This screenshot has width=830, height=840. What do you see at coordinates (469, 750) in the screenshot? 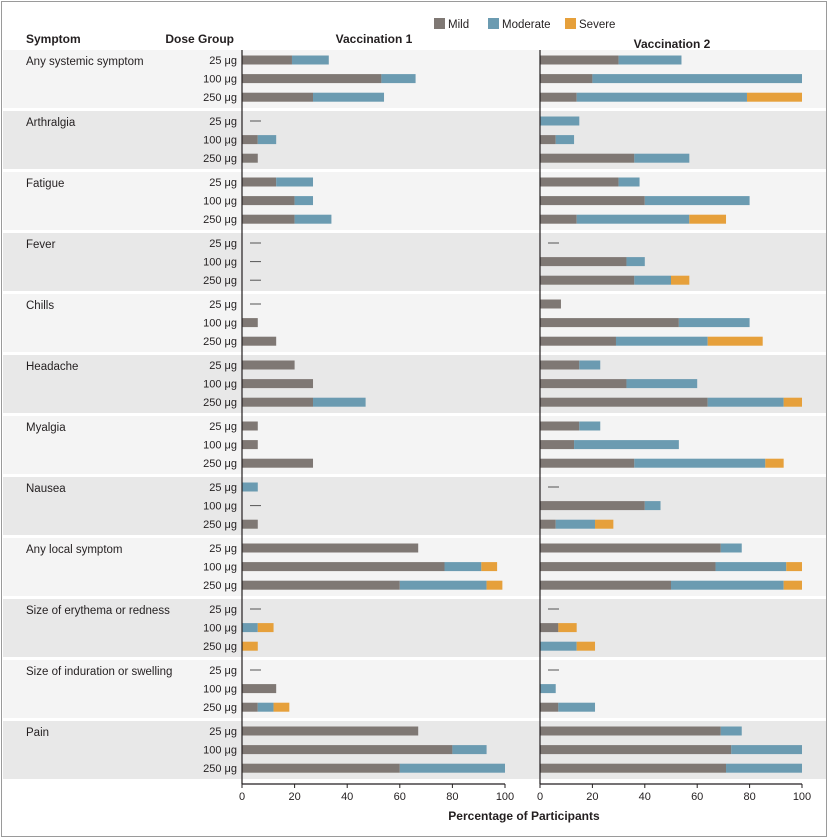
I see `bar-moderate-vaccination1-pain-dose2` at bounding box center [469, 750].